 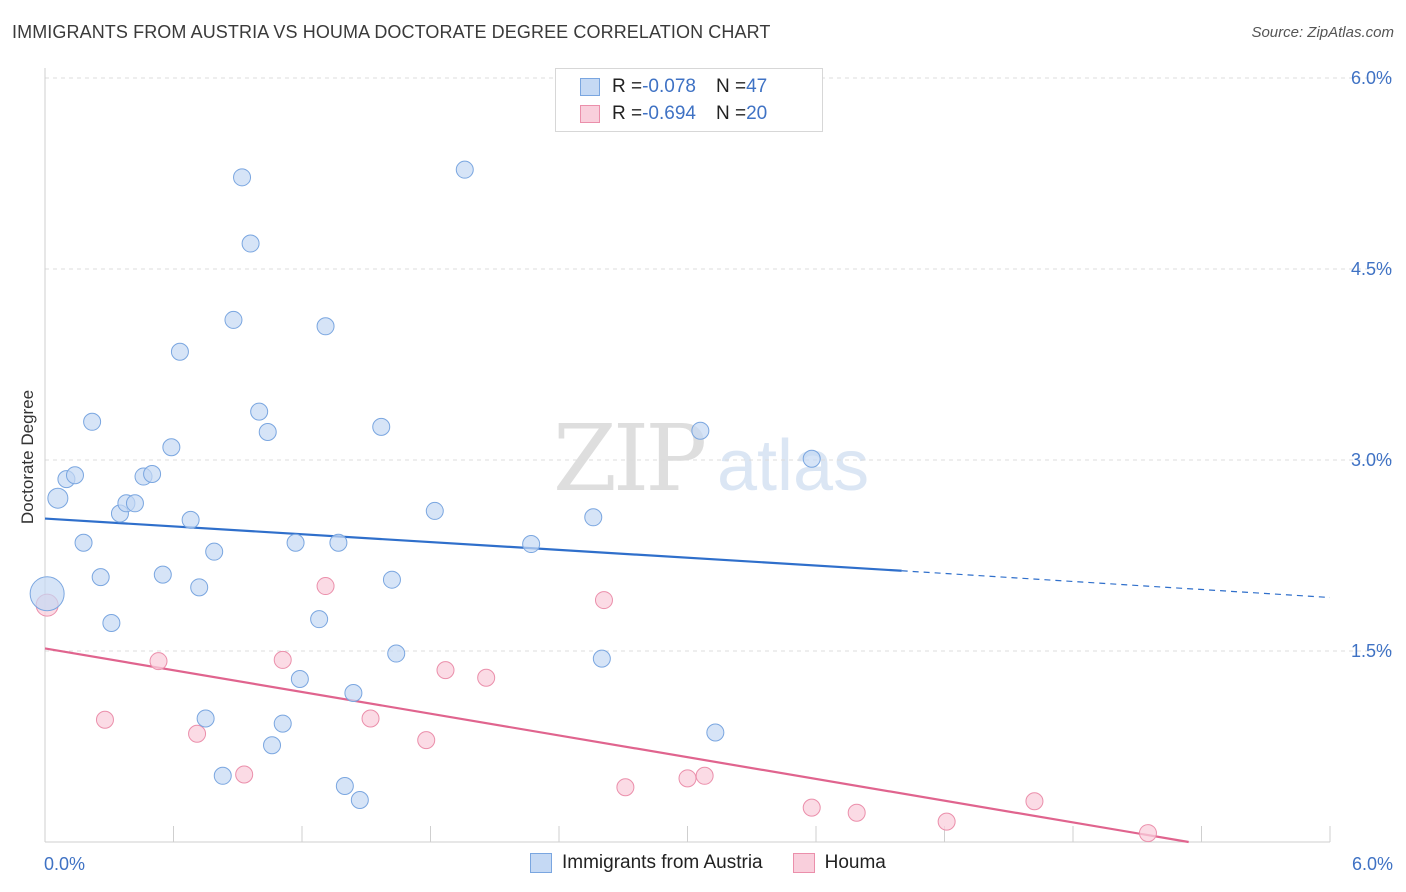 What do you see at coordinates (711, 458) in the screenshot?
I see `zipatlas-watermark: ZIP atlas` at bounding box center [711, 458].